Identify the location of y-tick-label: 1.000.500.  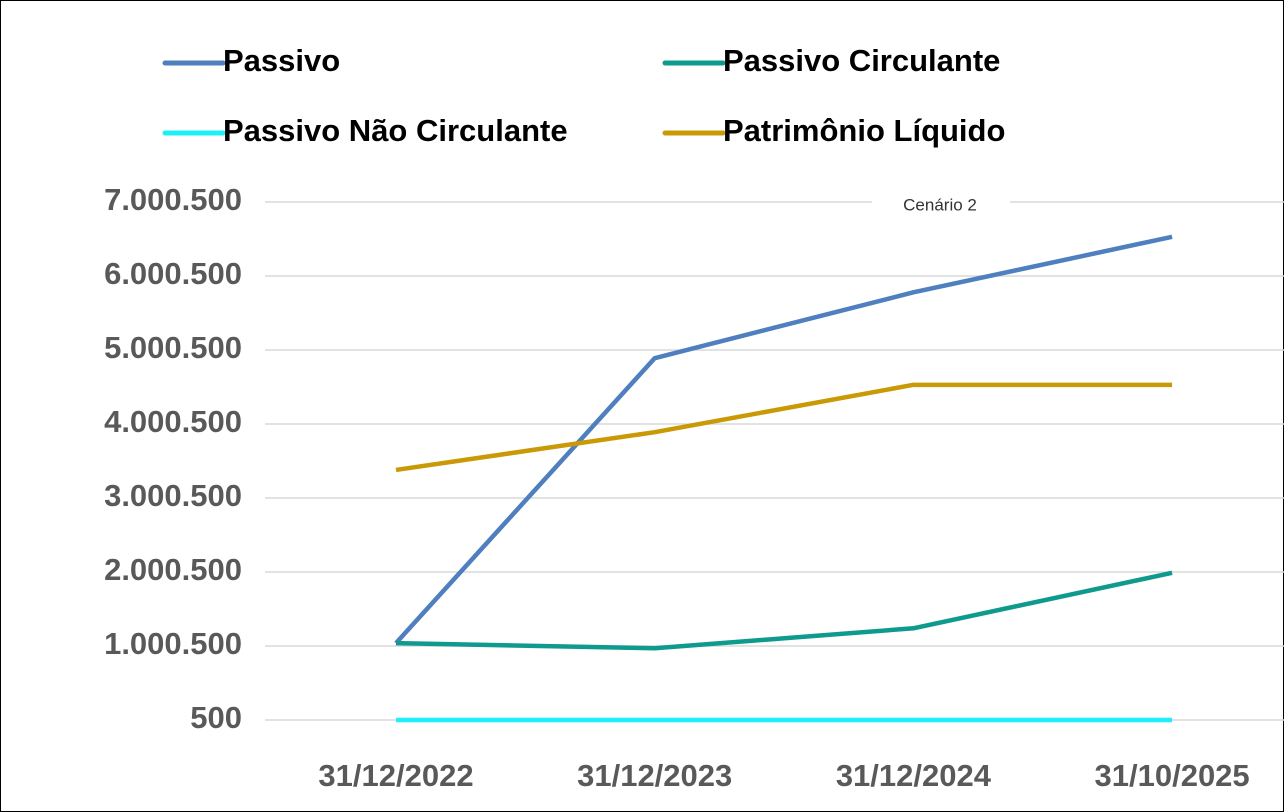
(173, 643).